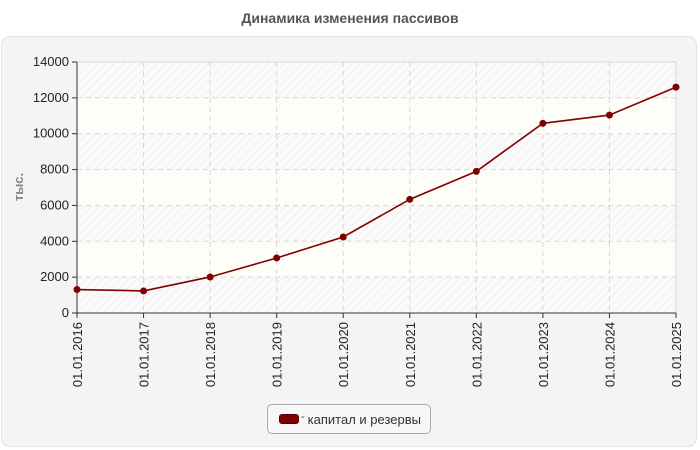 Image resolution: width=700 pixels, height=450 pixels. Describe the element at coordinates (410, 354) in the screenshot. I see `x-tick-label: 01.01.2021` at that location.